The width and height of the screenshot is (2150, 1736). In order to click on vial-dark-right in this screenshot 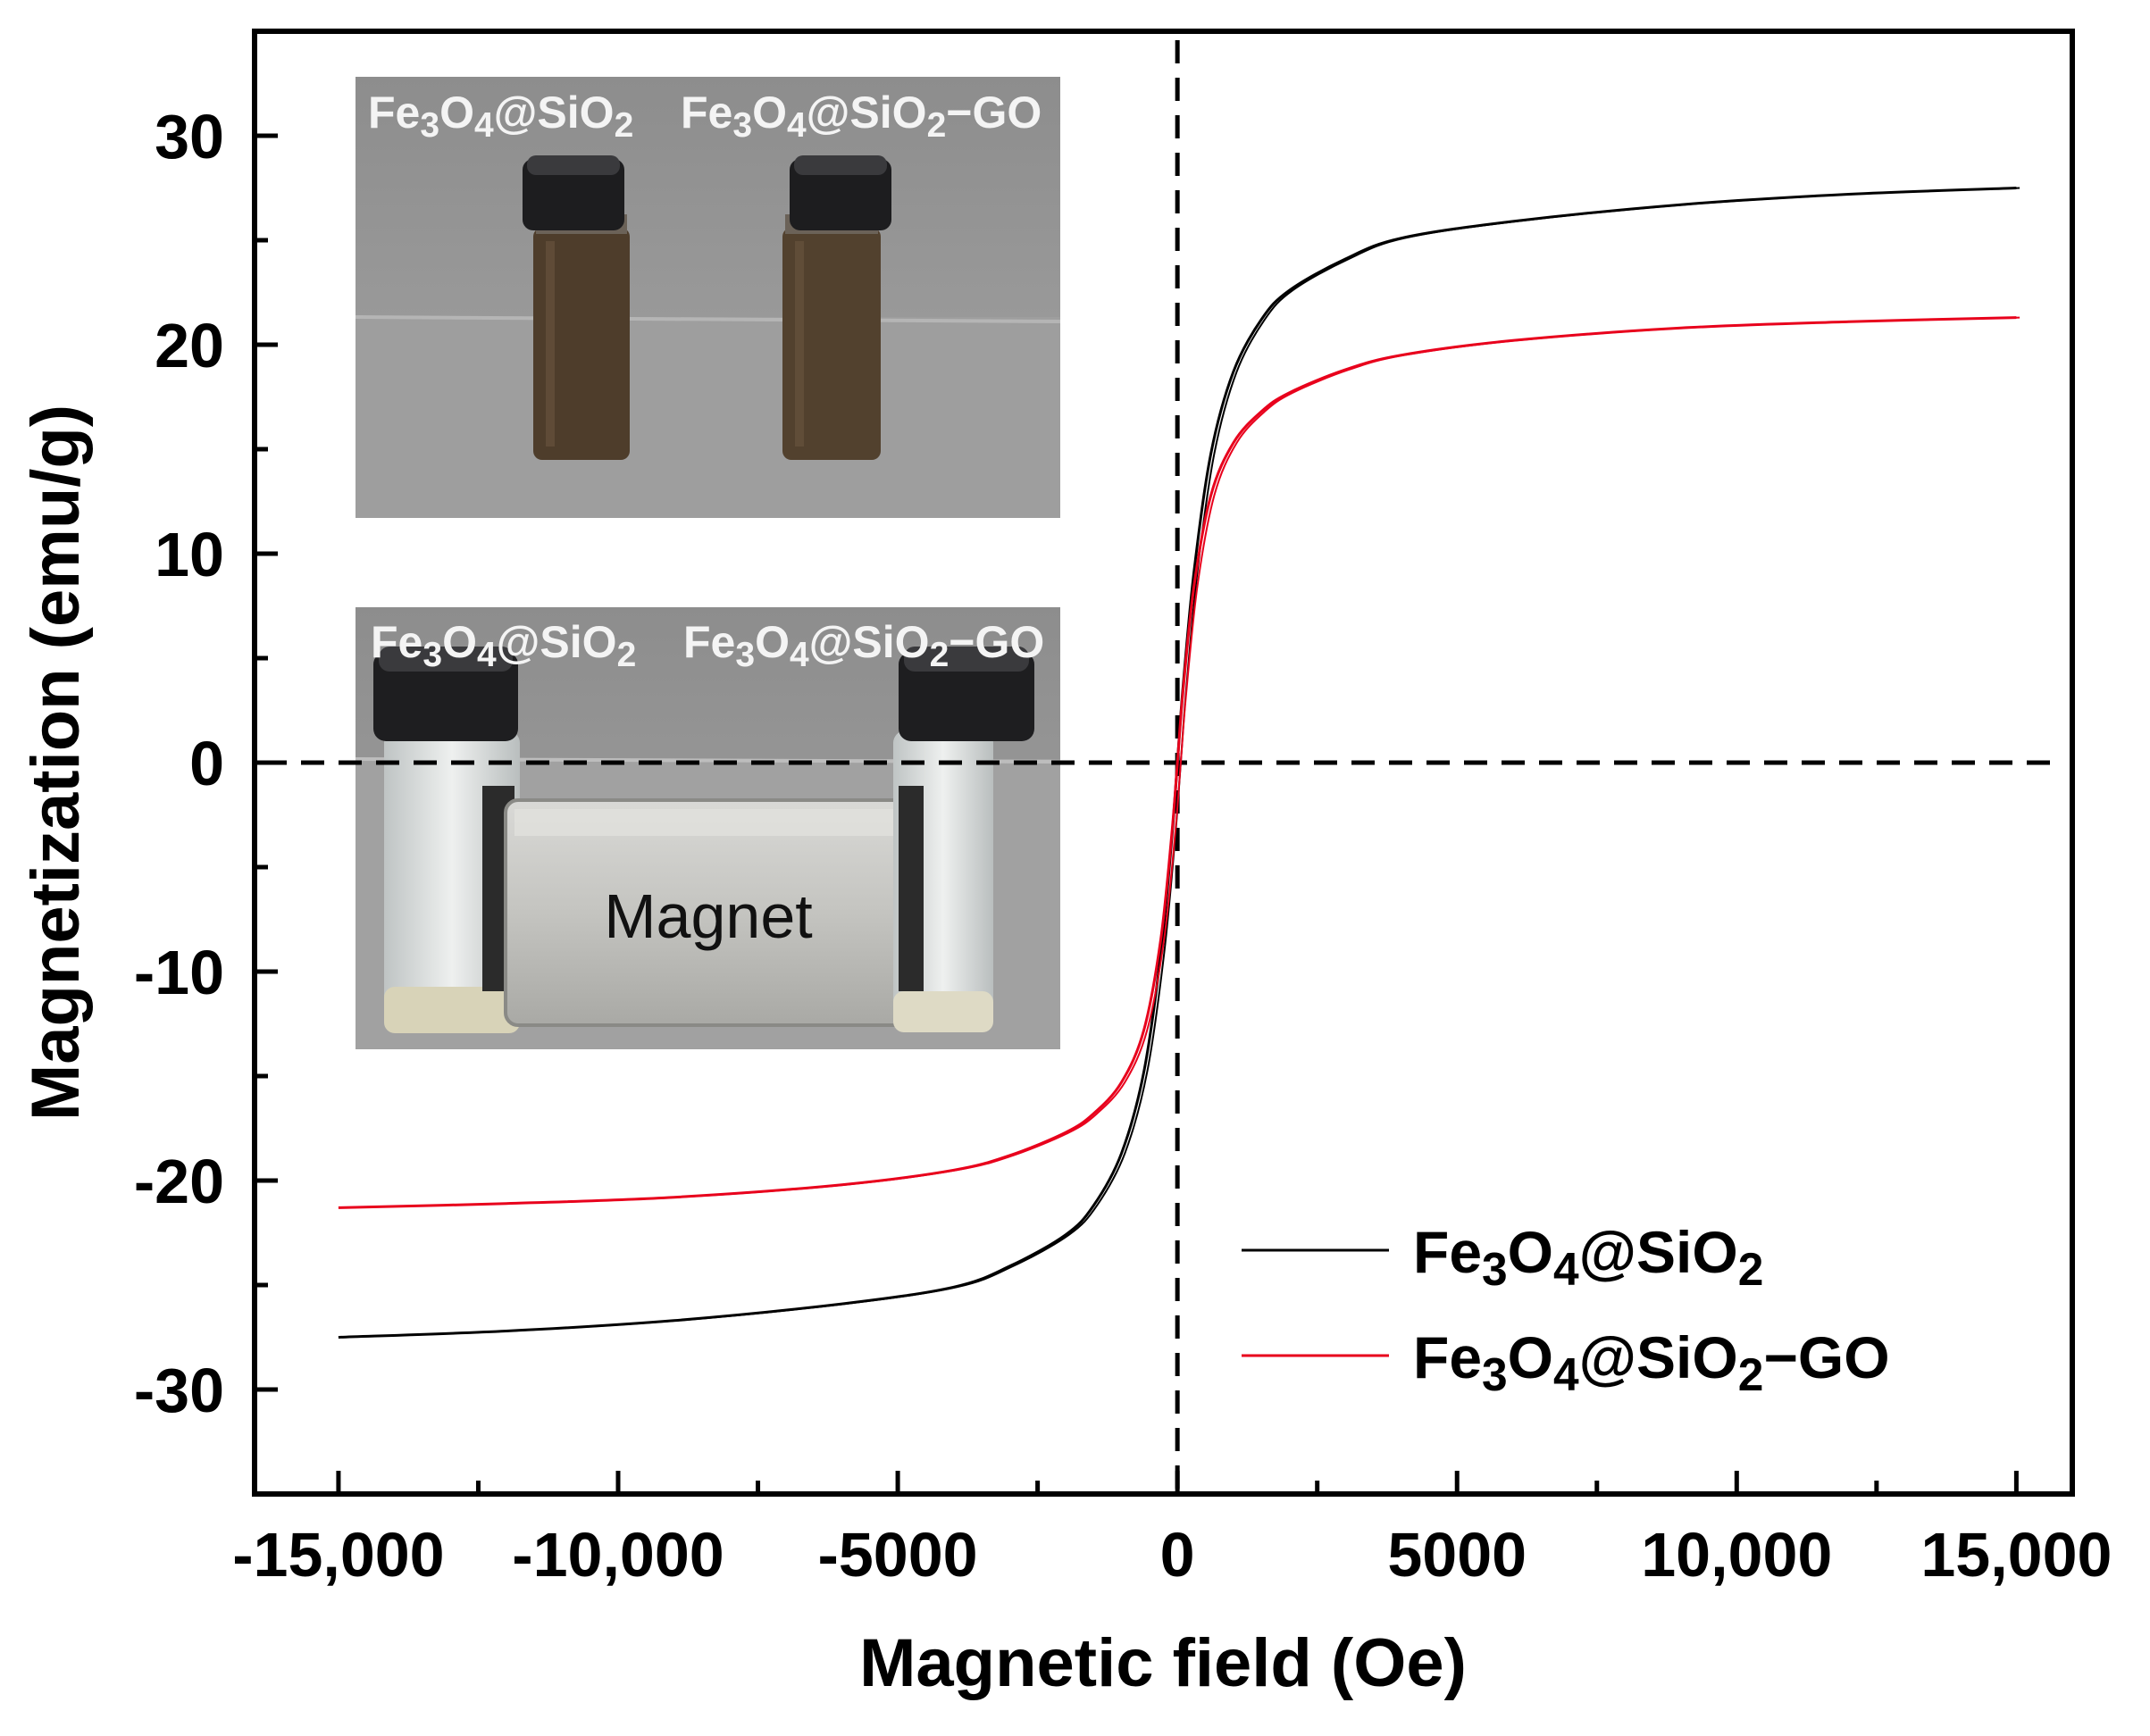, I will do `click(837, 307)`.